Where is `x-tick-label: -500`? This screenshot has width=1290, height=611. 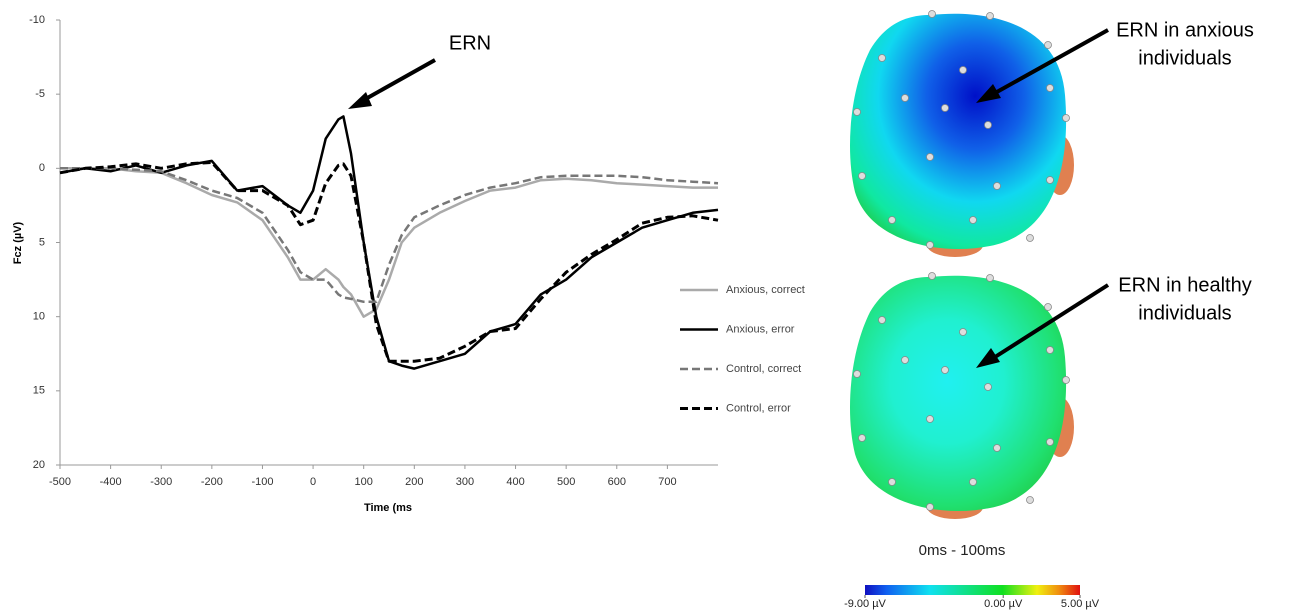 x-tick-label: -500 is located at coordinates (60, 482).